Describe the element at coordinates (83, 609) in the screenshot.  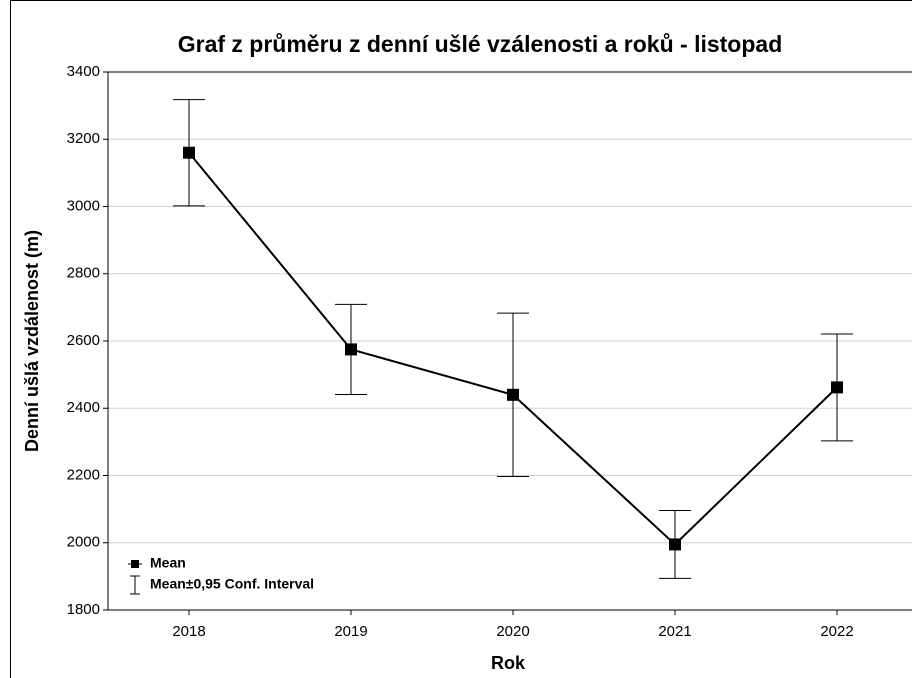
I see `y-tick-label: 1800` at that location.